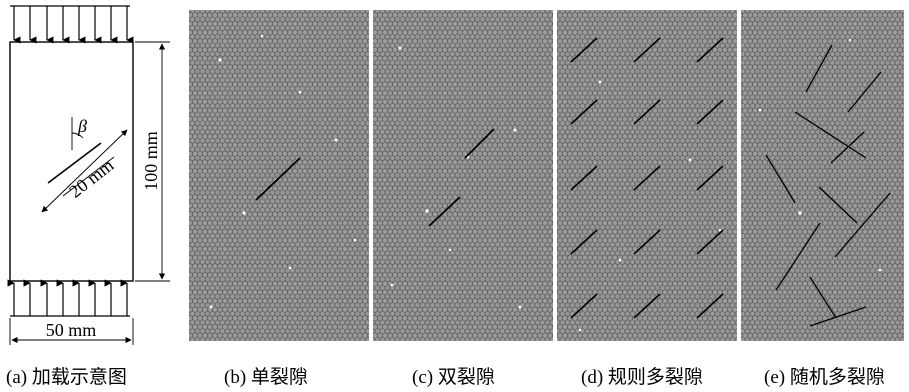 This screenshot has width=909, height=392. I want to click on crack-length-label: 20 mm, so click(91, 178).